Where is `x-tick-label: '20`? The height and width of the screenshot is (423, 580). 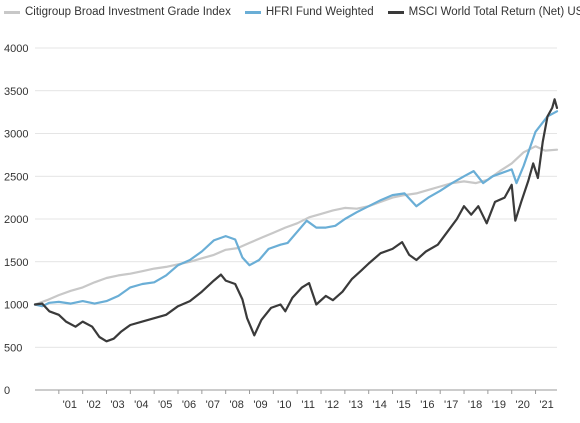
x-tick-label: '20 is located at coordinates (523, 405).